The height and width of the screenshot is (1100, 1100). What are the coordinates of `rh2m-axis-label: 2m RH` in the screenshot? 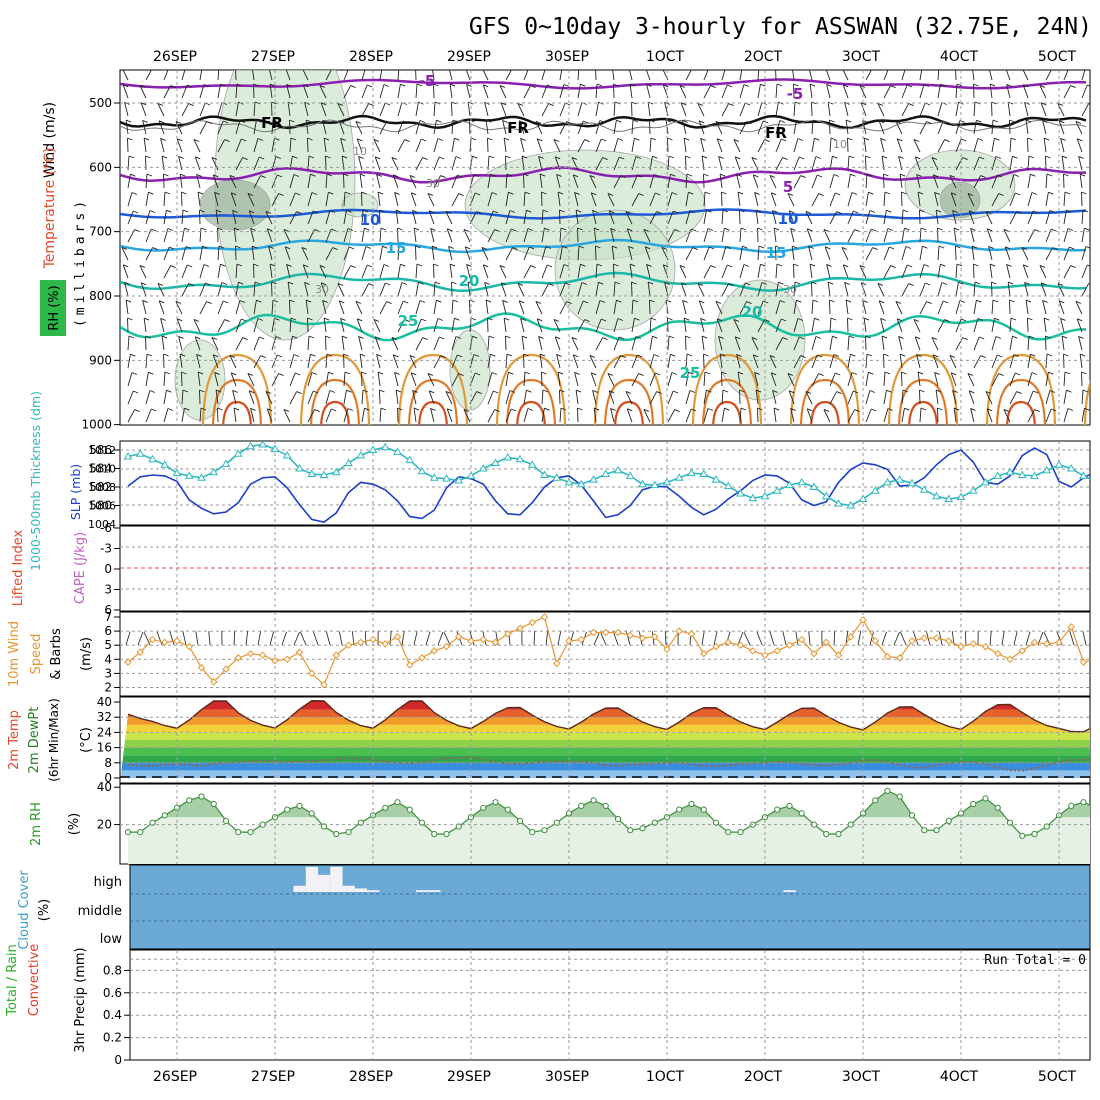 It's located at (36, 824).